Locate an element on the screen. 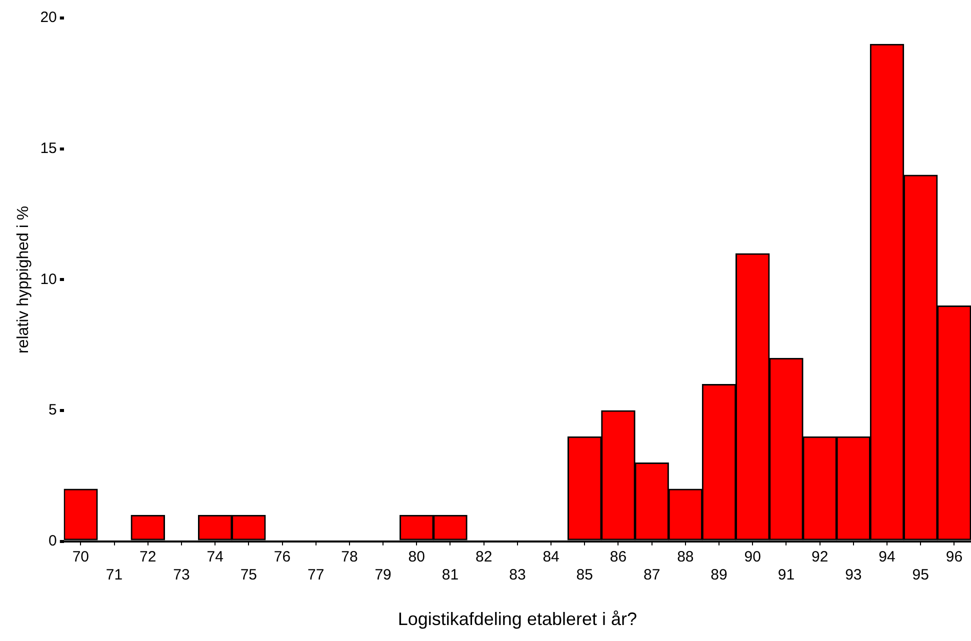 This screenshot has width=971, height=641. x-tick-label: 89 is located at coordinates (719, 575).